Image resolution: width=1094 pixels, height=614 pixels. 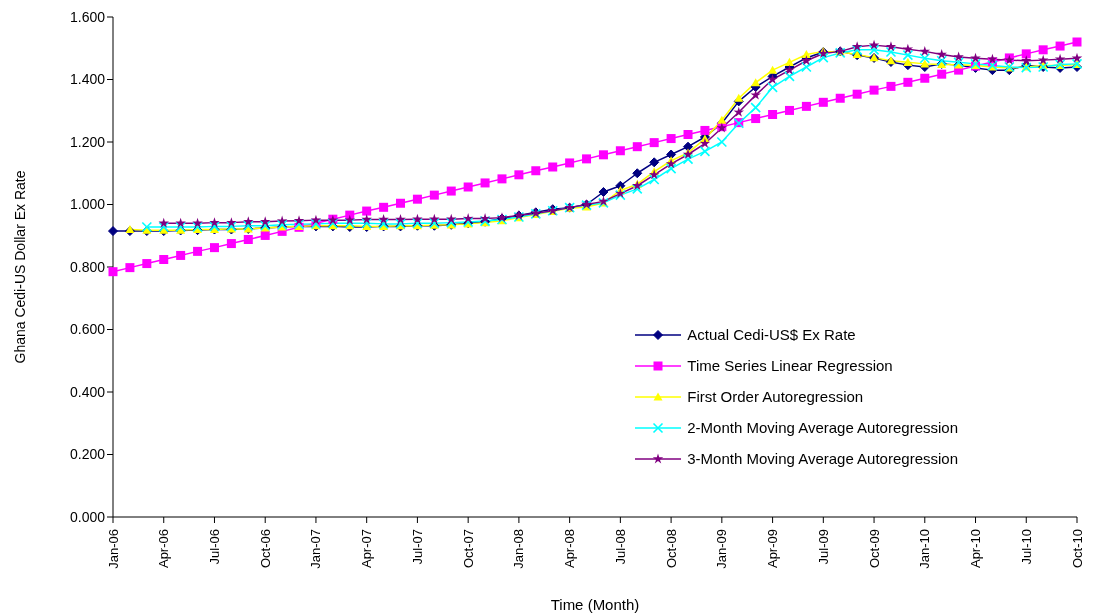 I want to click on y-axis-title: Ghana Cedi-US Dollar Ex Rate, so click(x=19, y=267).